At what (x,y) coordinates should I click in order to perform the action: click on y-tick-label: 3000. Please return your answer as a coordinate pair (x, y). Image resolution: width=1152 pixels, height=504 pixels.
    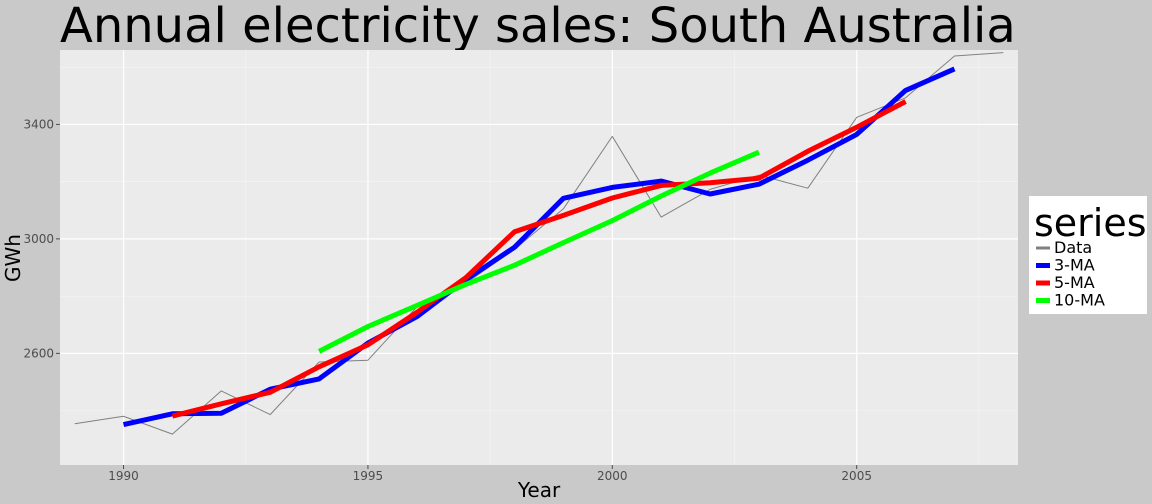
    Looking at the image, I should click on (38, 239).